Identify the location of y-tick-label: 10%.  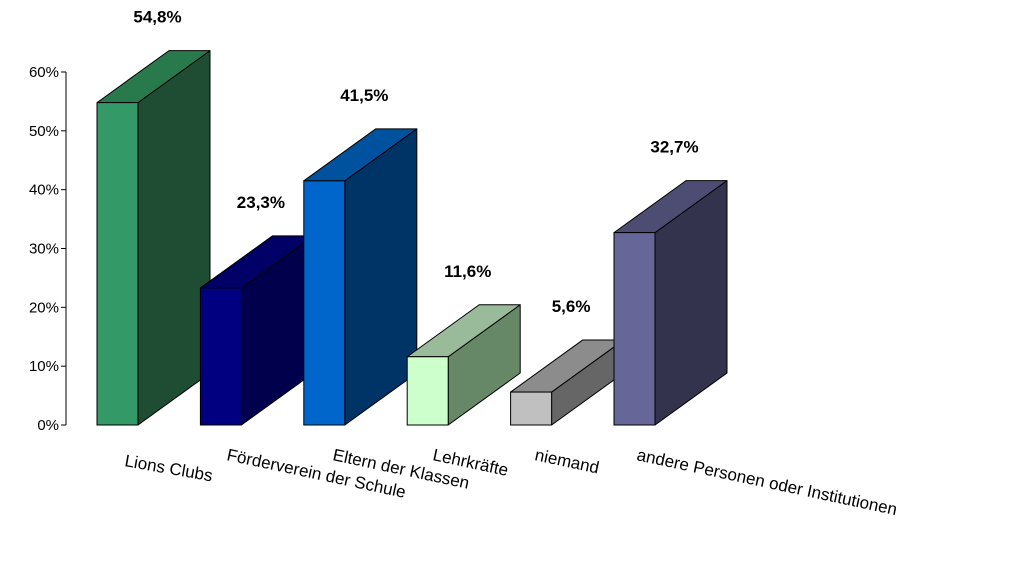
(44, 366).